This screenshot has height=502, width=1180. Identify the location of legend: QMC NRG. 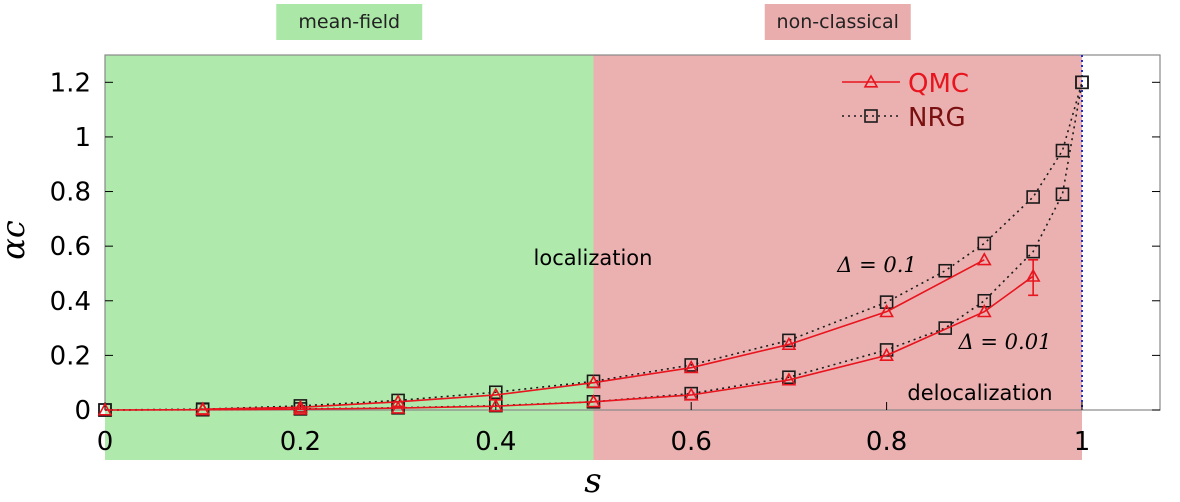
(905, 101).